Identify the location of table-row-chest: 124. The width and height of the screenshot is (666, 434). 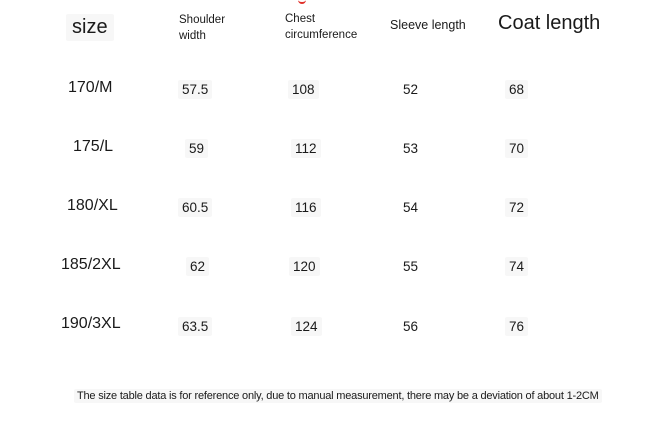
(306, 326).